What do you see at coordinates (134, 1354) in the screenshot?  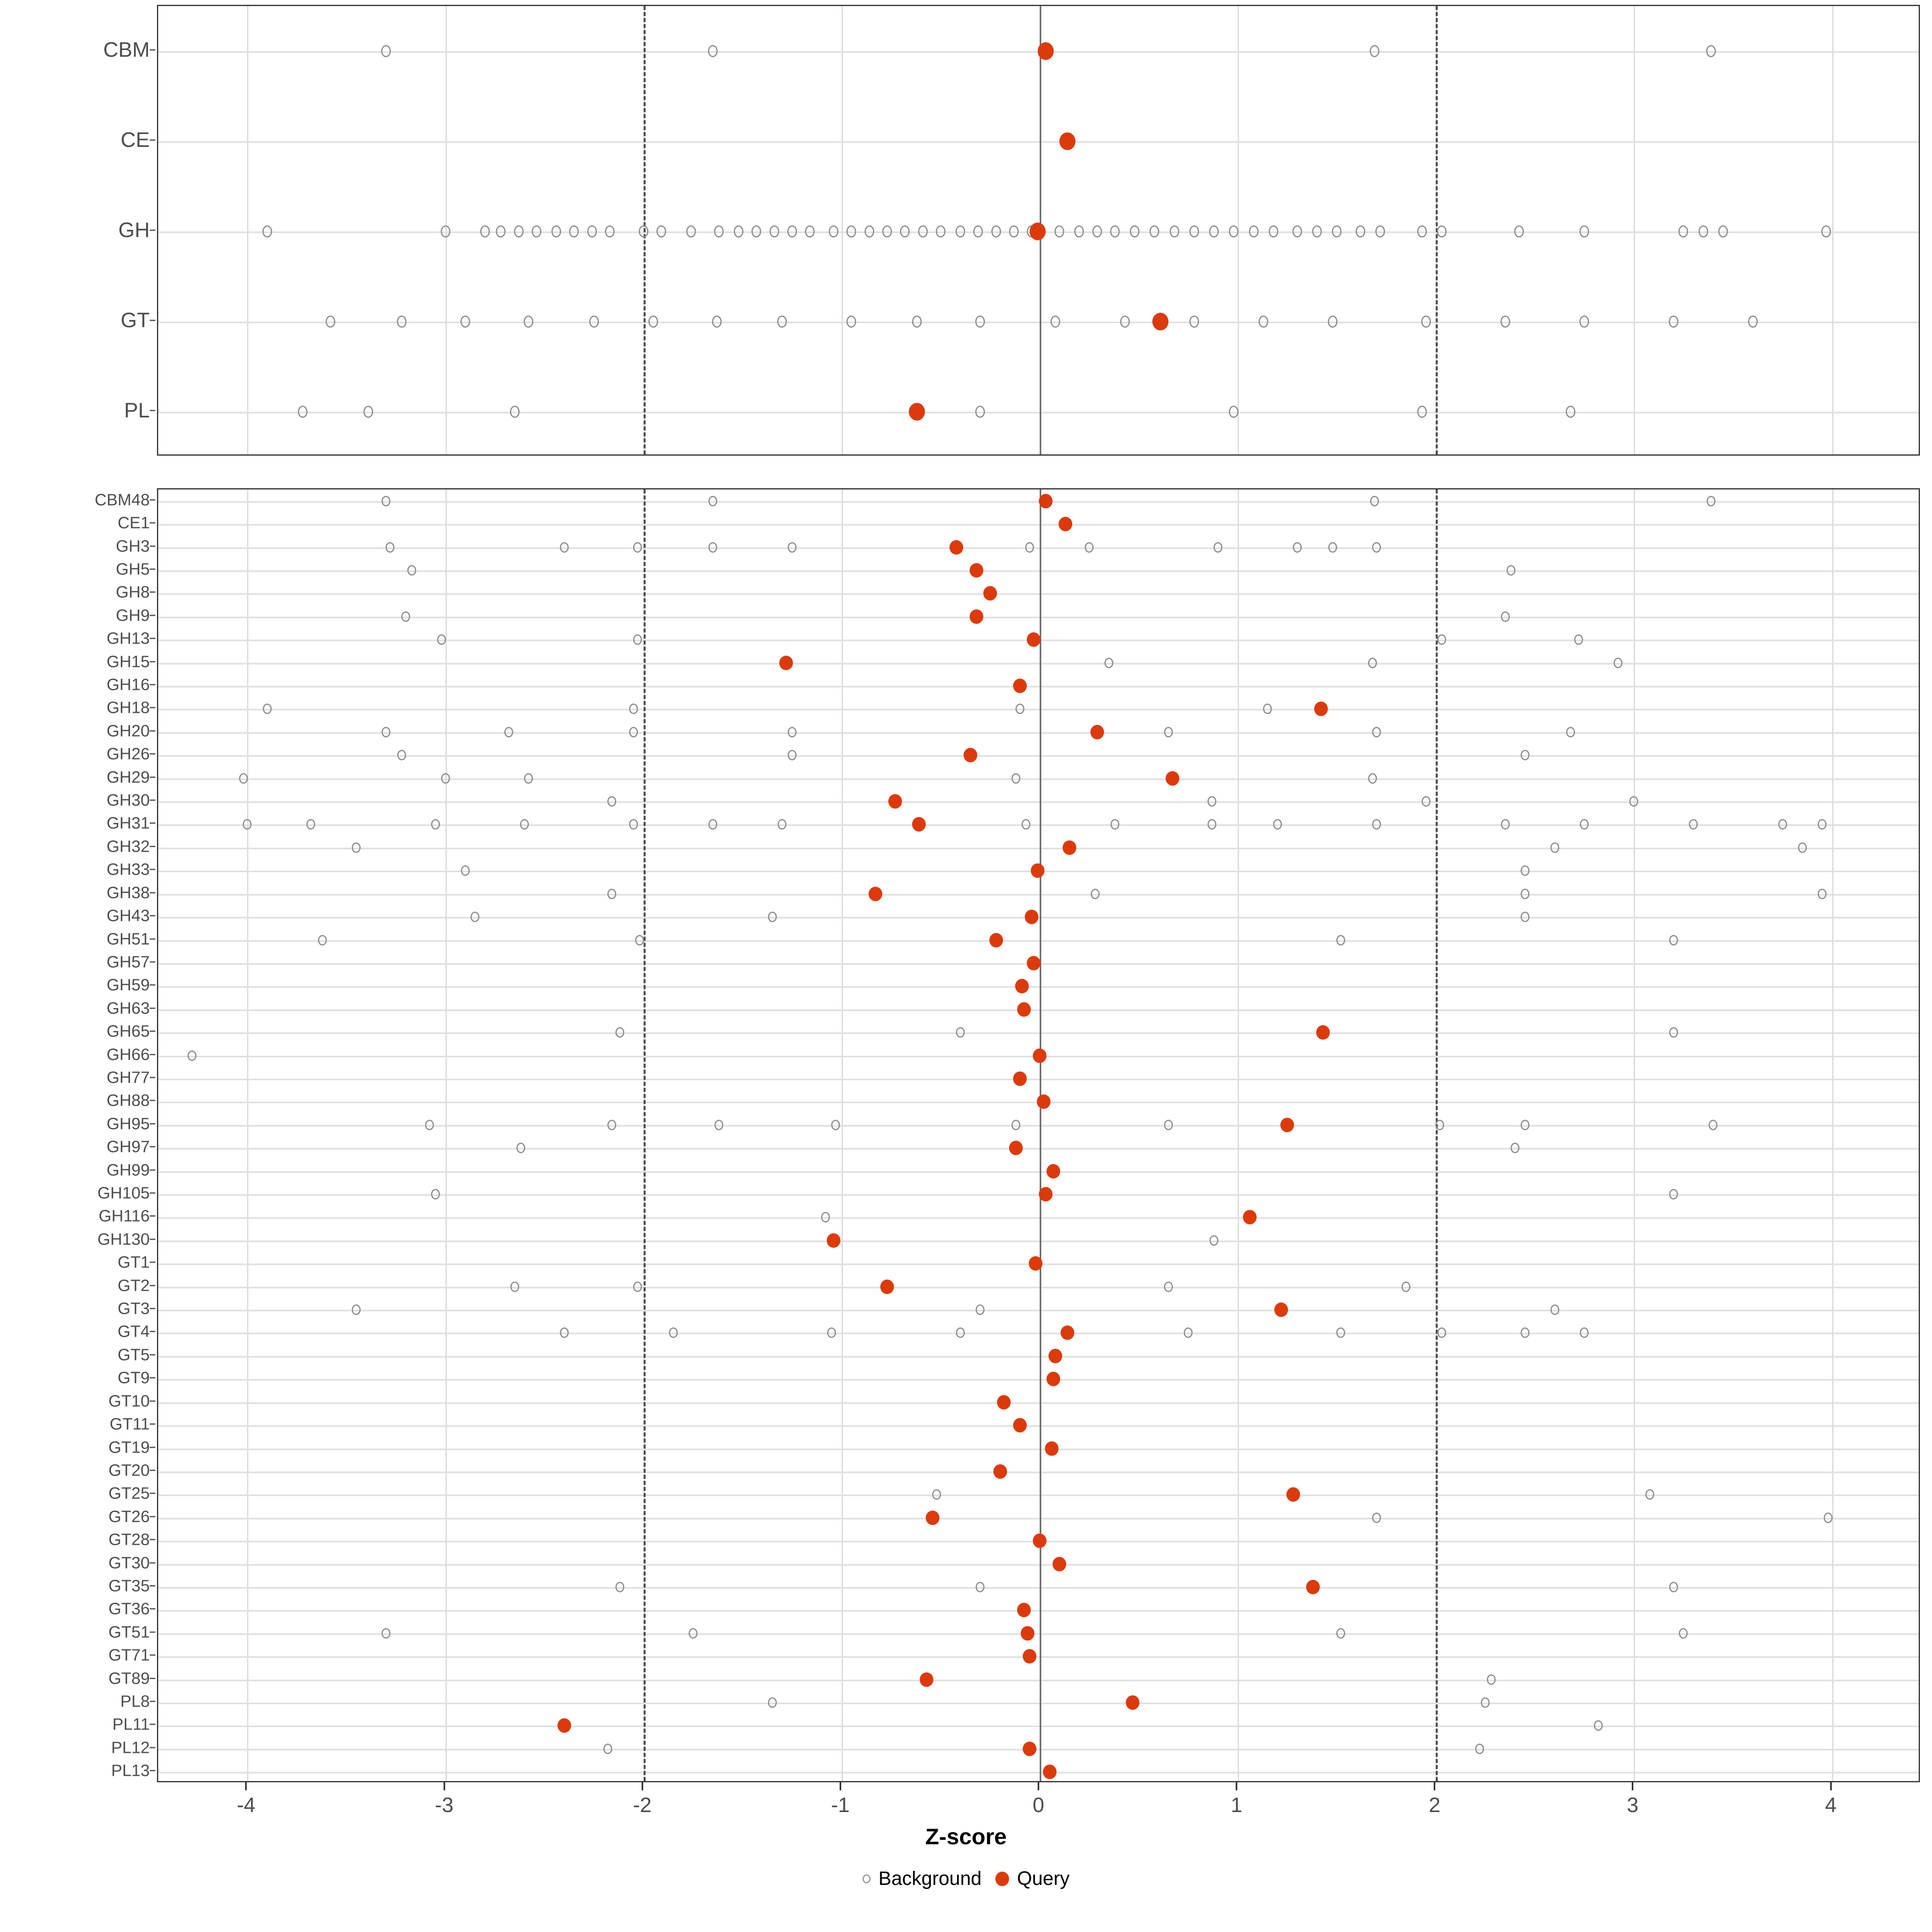 I see `y-axis-label-gt5: GT5` at bounding box center [134, 1354].